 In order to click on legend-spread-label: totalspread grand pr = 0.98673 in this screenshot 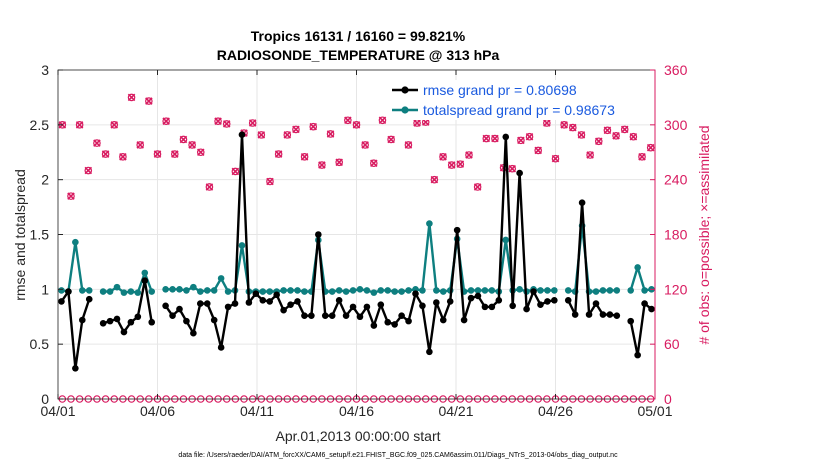, I will do `click(519, 110)`.